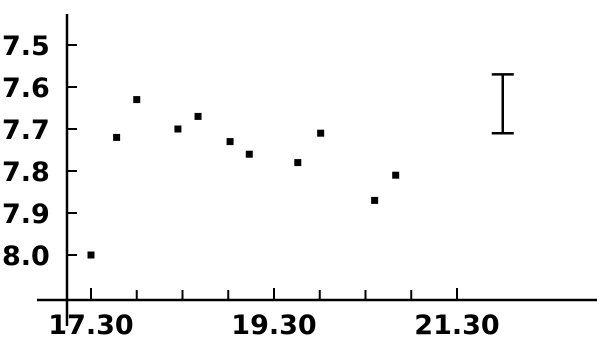  I want to click on y-tick-label: 7.6, so click(26, 88).